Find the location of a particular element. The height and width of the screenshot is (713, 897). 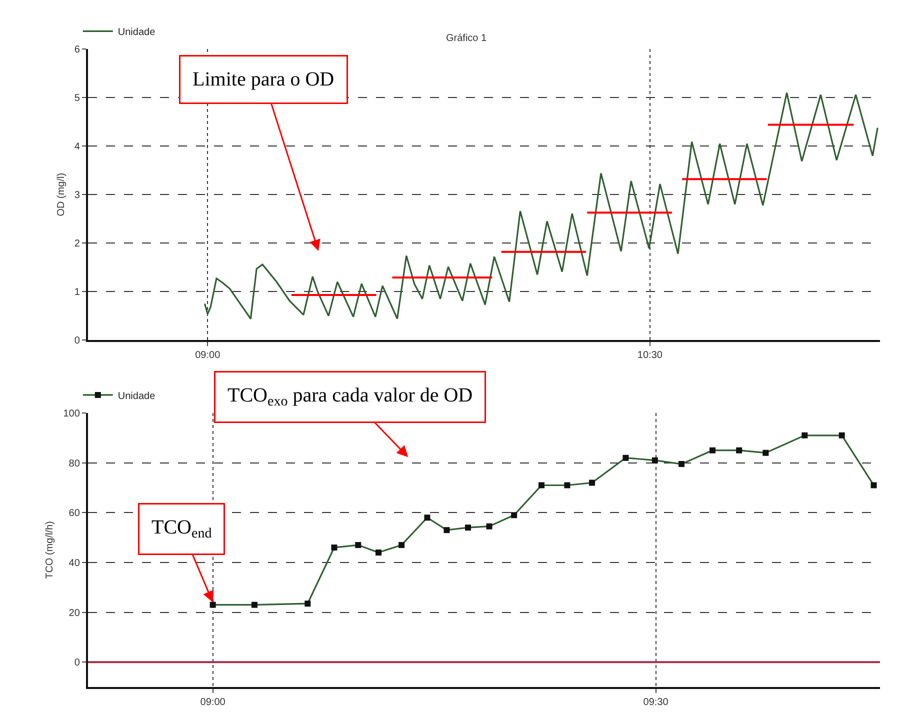

y-tick-label: 6 is located at coordinates (77, 50).